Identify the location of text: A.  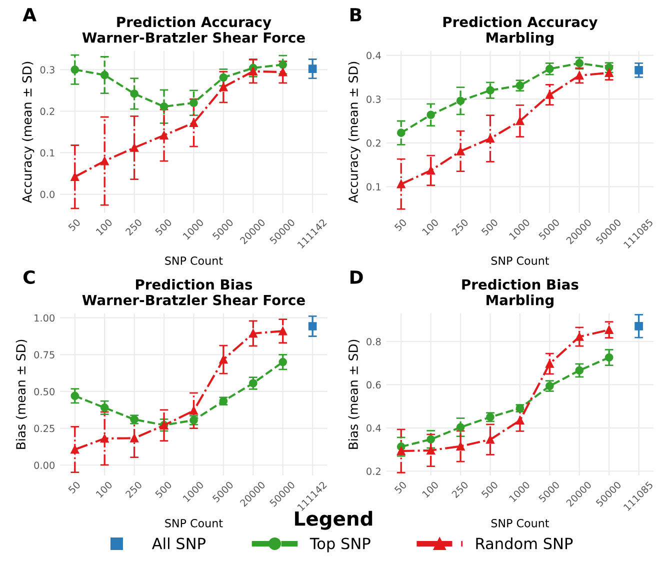
(29, 15).